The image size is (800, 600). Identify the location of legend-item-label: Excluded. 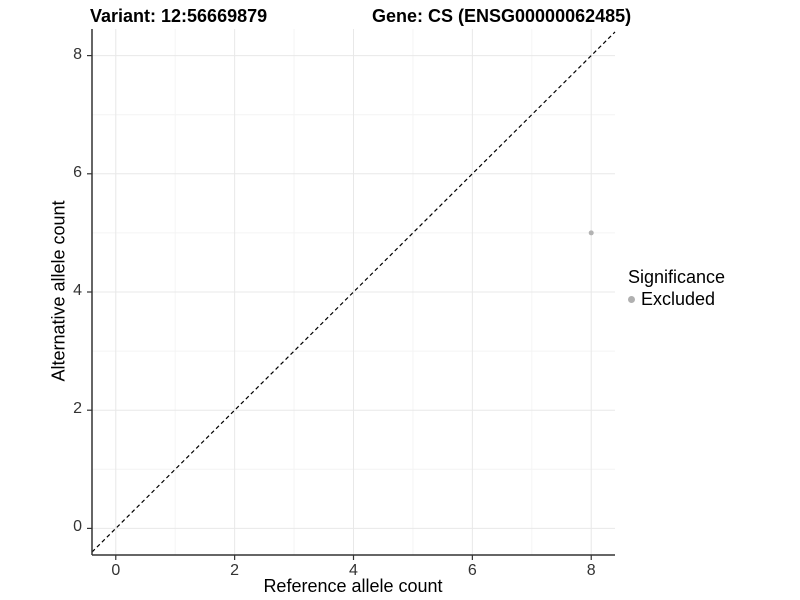
(678, 299).